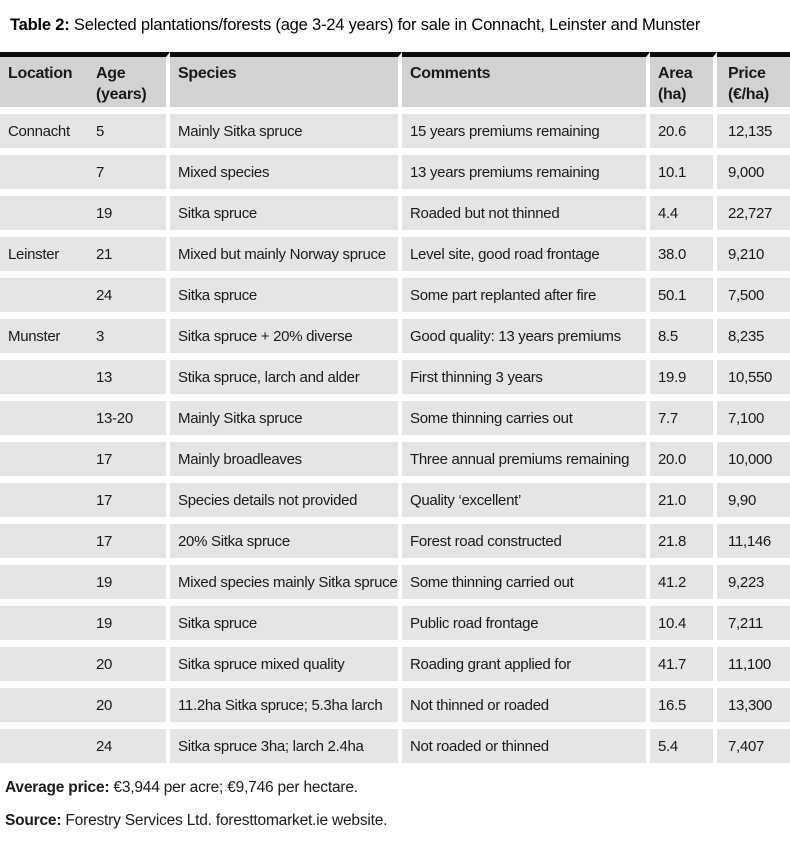  Describe the element at coordinates (129, 79) in the screenshot. I see `header-cell-age: Age (years)` at that location.